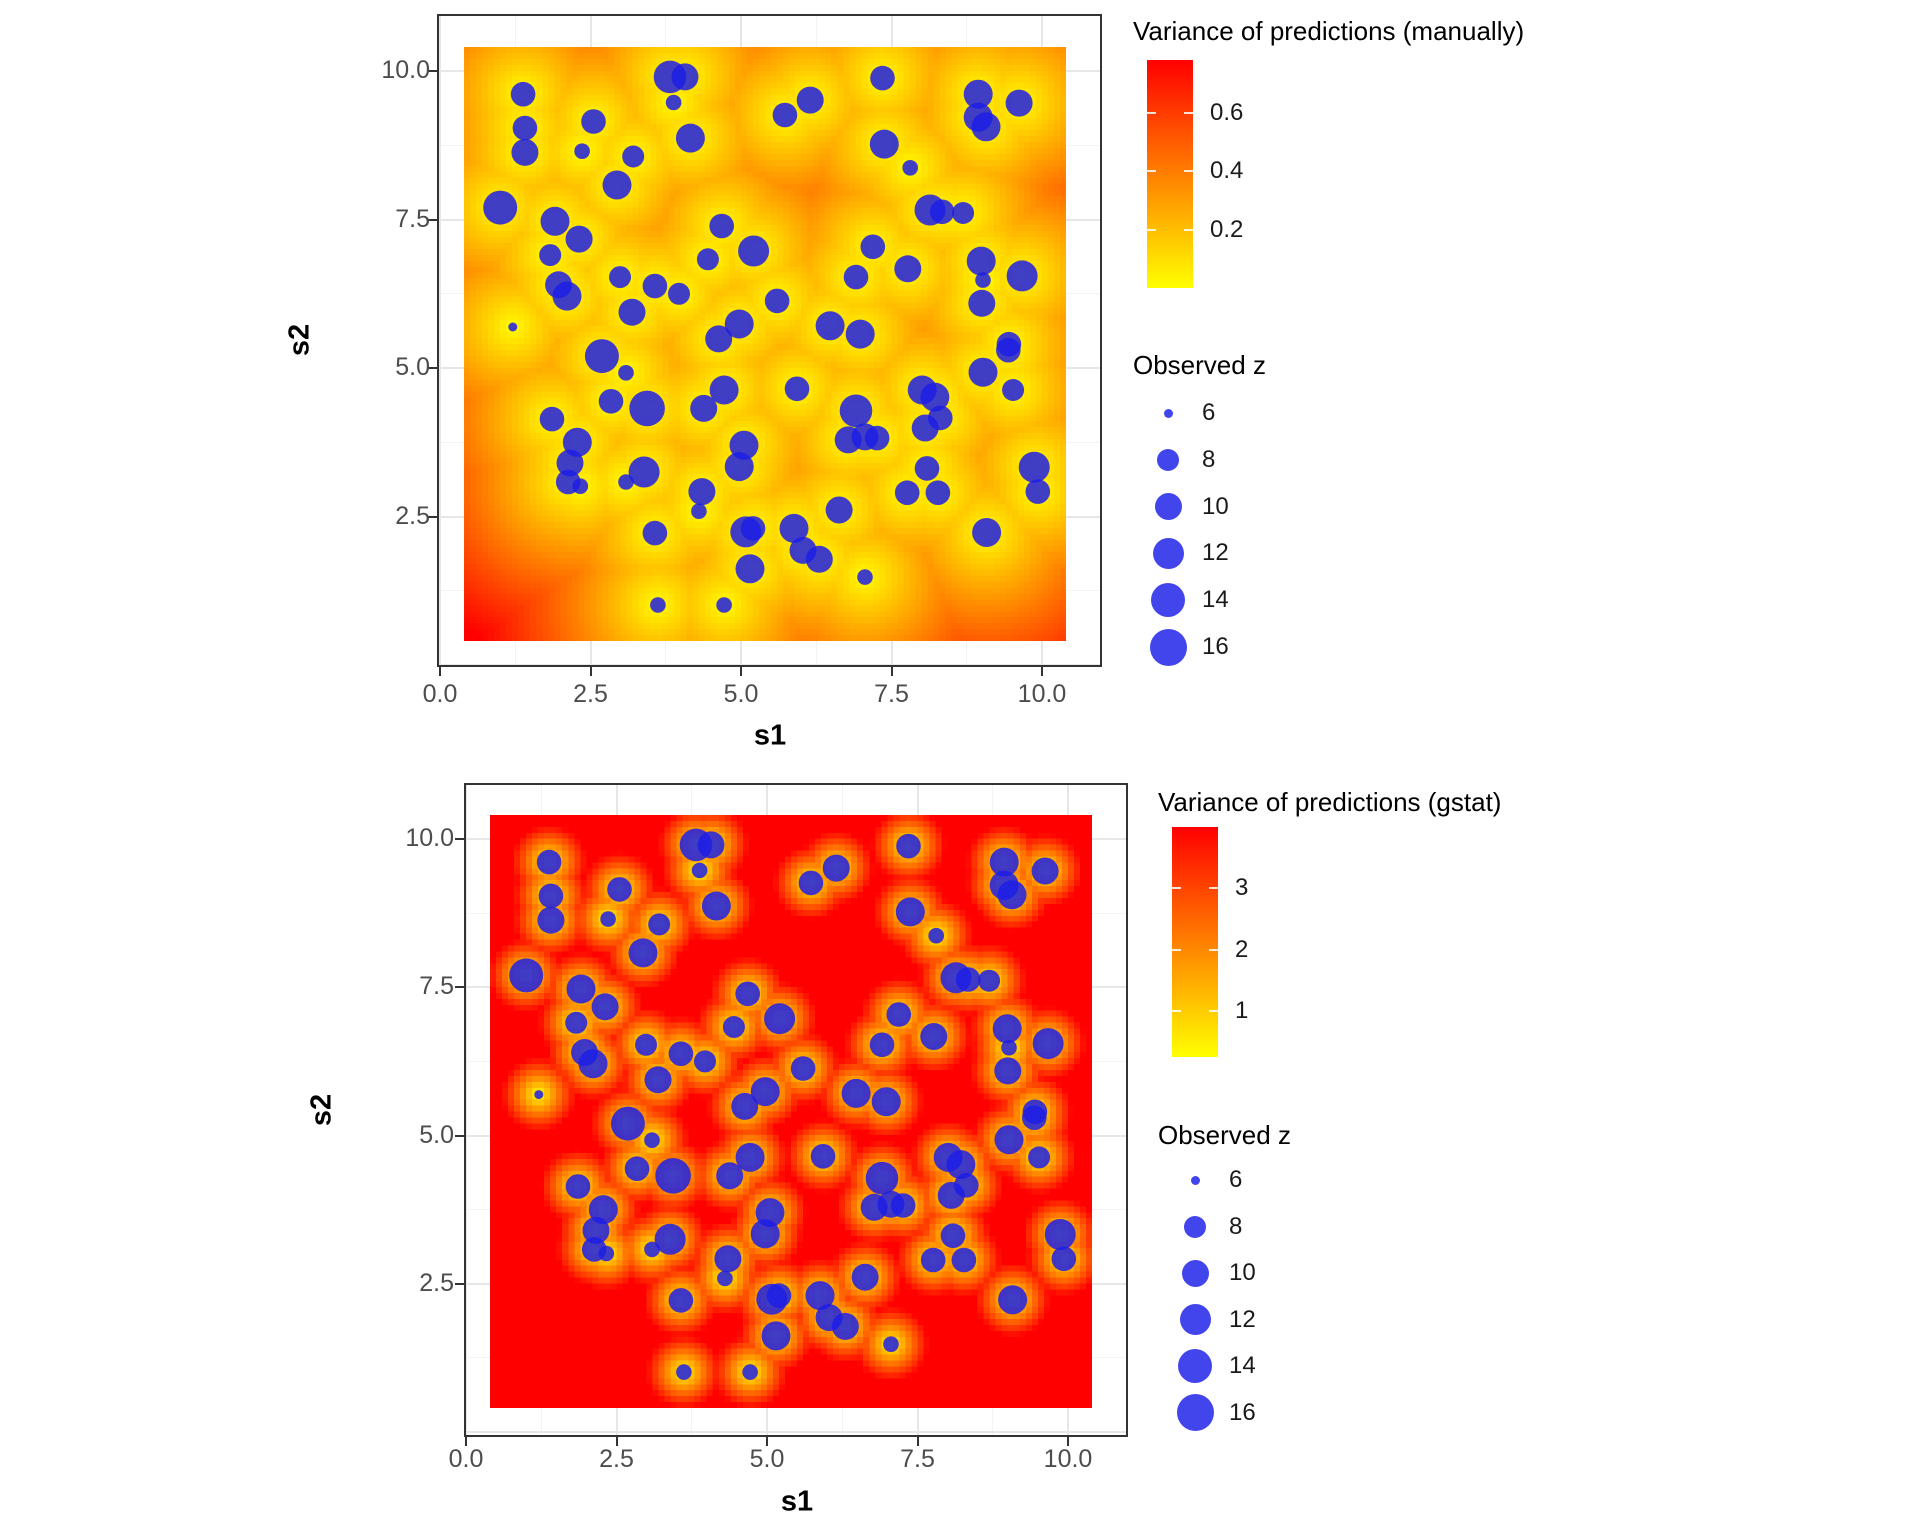 The image size is (1920, 1536). I want to click on size-legend-label: 12, so click(1242, 1319).